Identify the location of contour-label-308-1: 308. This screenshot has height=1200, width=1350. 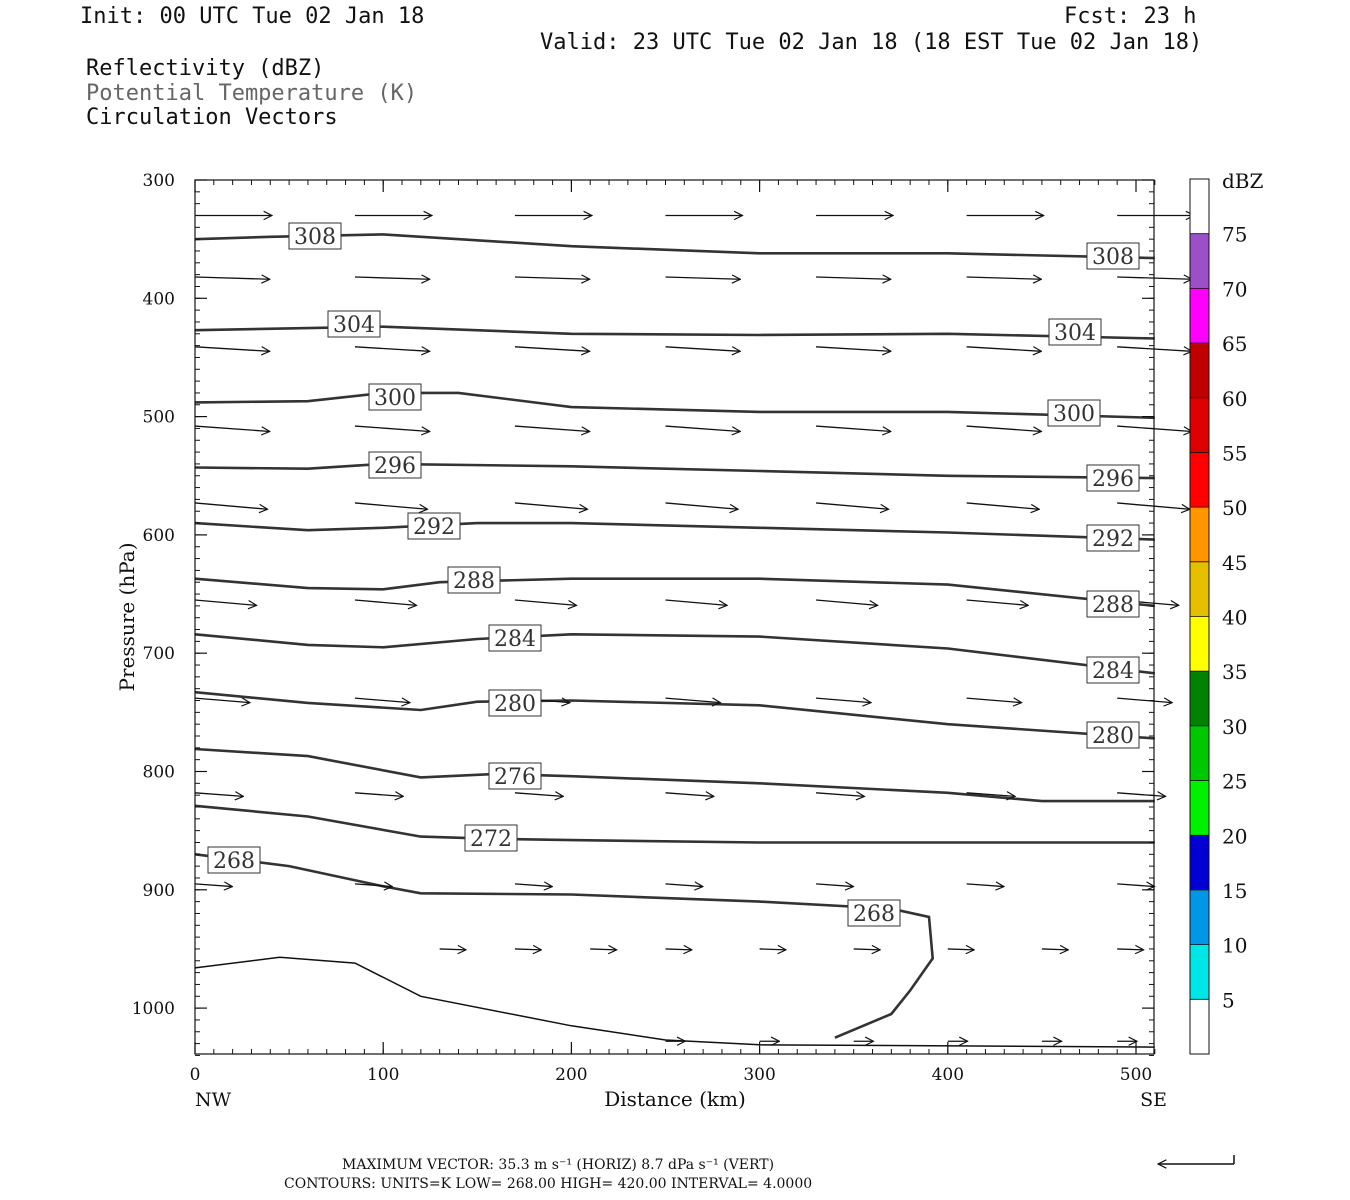
(315, 236).